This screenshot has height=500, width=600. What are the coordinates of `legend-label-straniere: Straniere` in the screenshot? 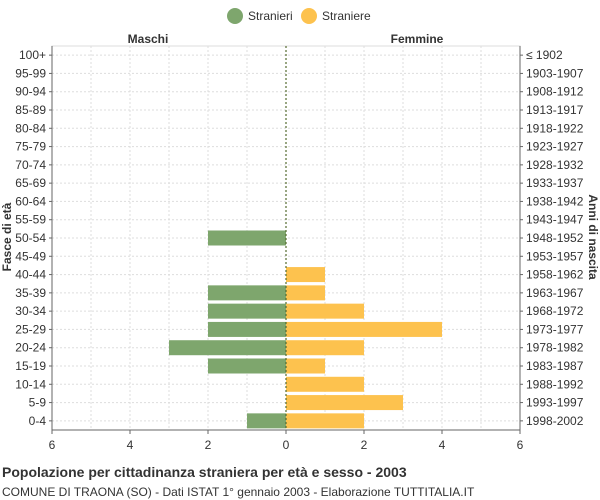 It's located at (346, 16).